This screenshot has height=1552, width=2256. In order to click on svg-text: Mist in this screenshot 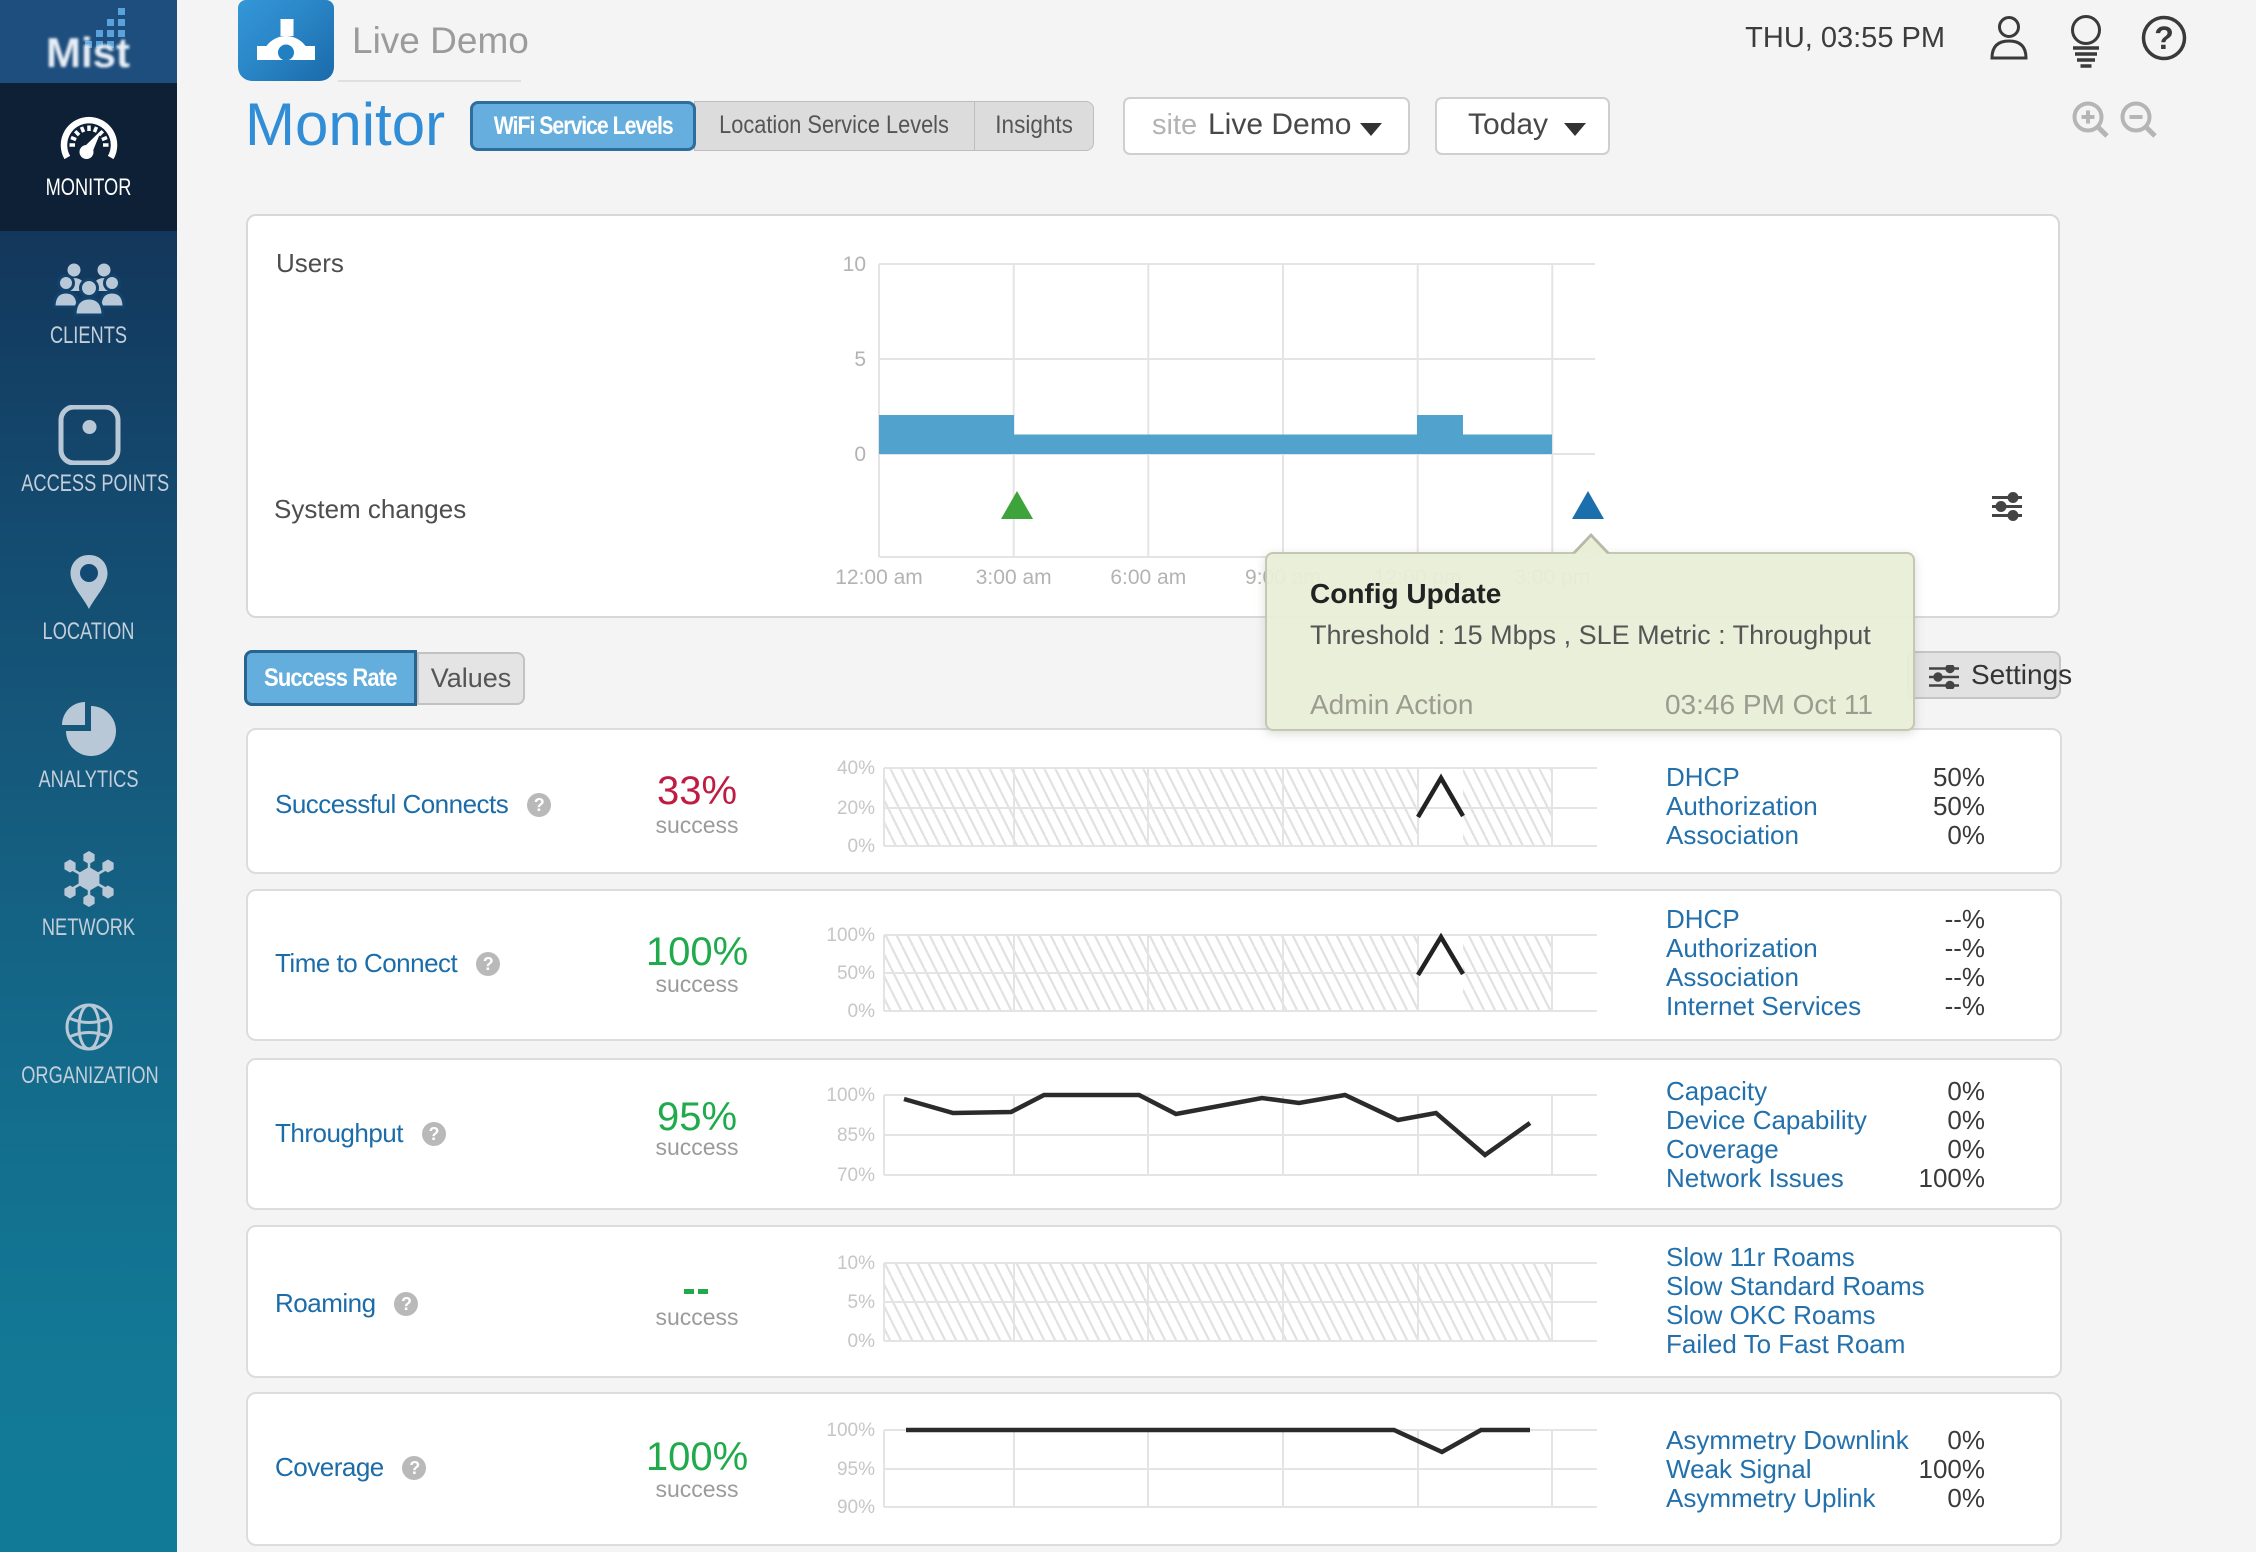, I will do `click(88, 52)`.